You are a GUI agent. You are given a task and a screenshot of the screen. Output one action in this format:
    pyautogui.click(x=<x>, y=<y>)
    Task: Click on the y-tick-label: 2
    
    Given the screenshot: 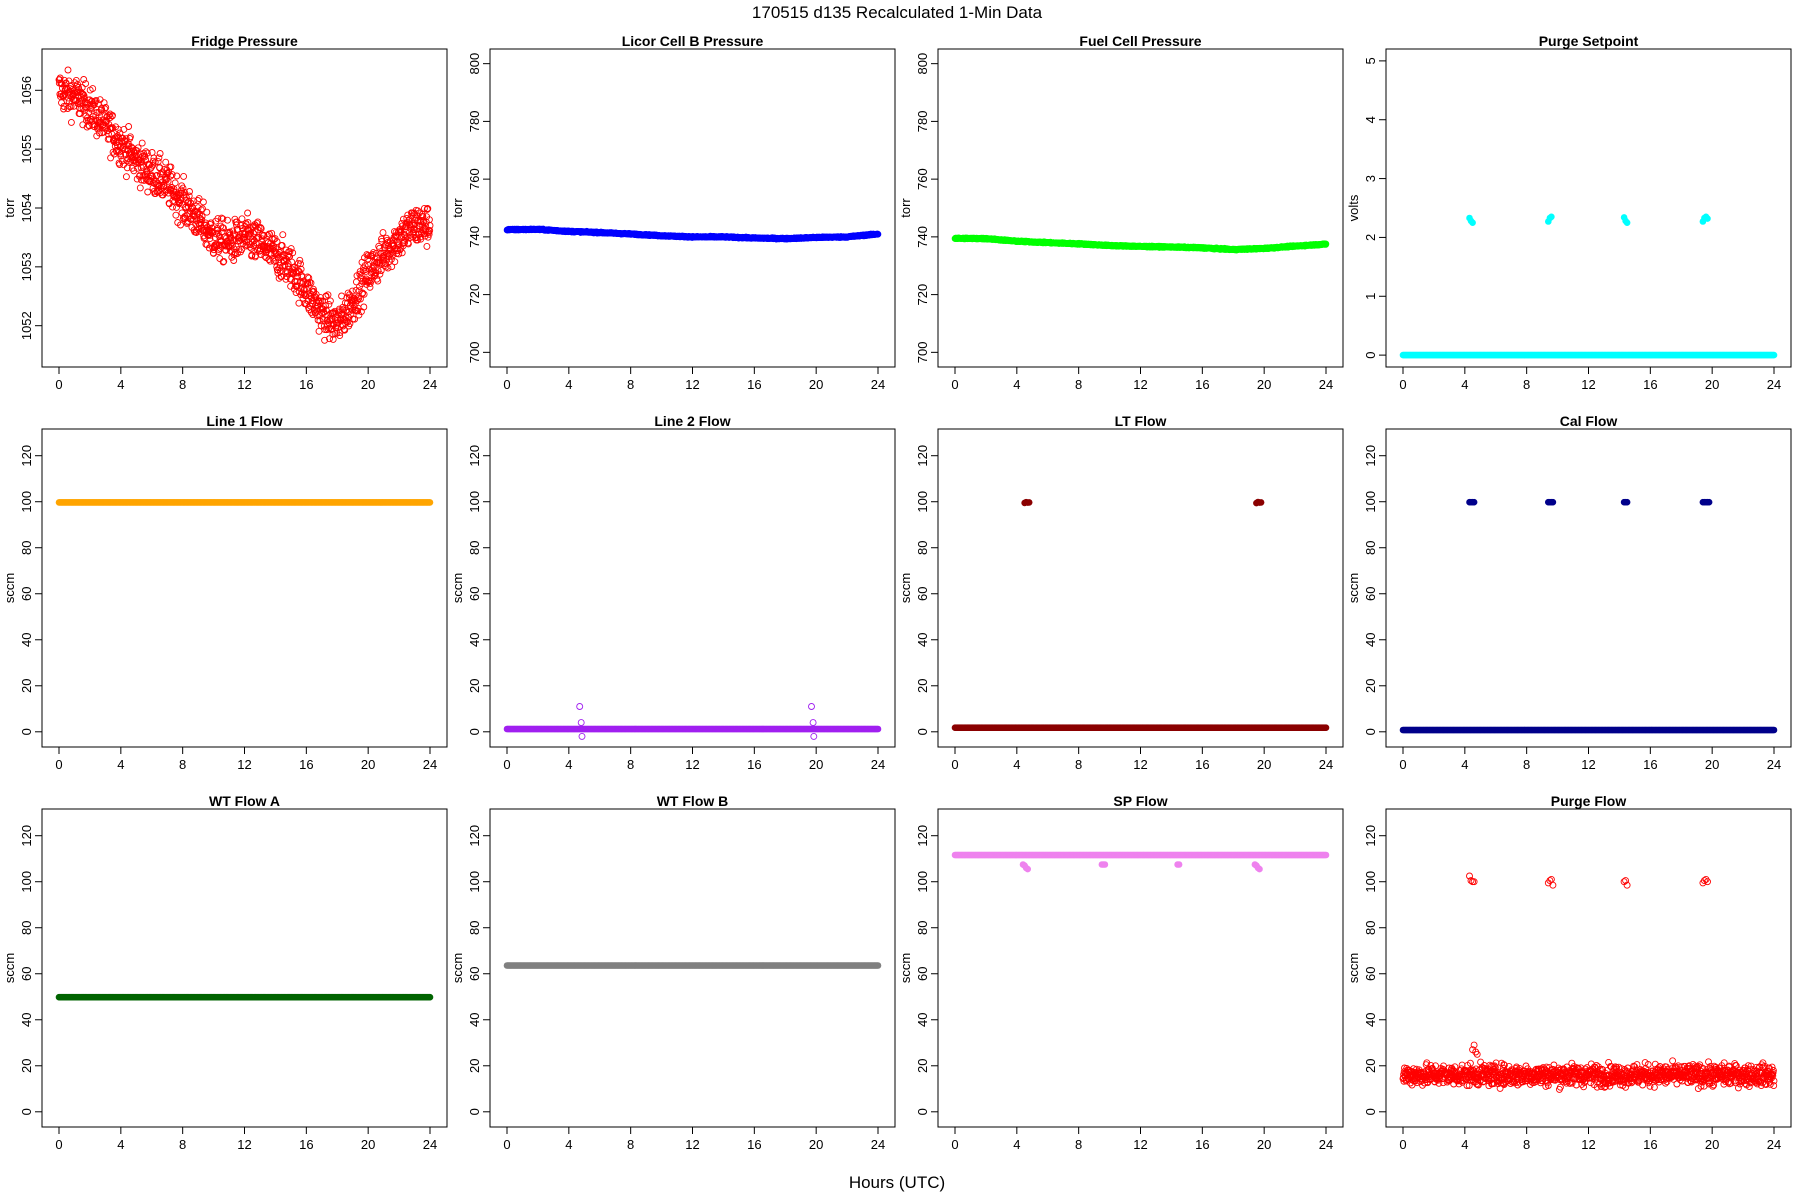 What is the action you would take?
    pyautogui.click(x=1370, y=237)
    